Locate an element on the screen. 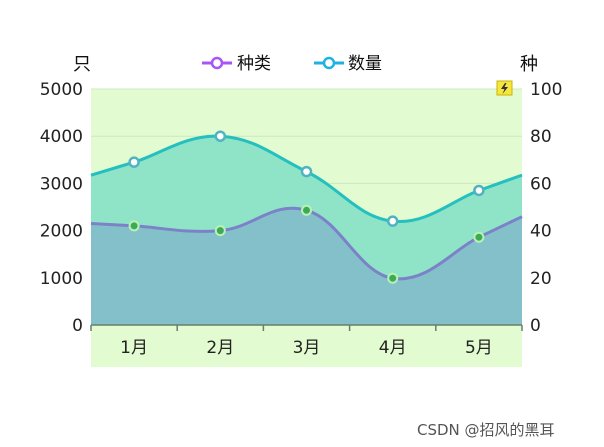 This screenshot has width=604, height=447. left-axis-unit: 只 is located at coordinates (82, 64).